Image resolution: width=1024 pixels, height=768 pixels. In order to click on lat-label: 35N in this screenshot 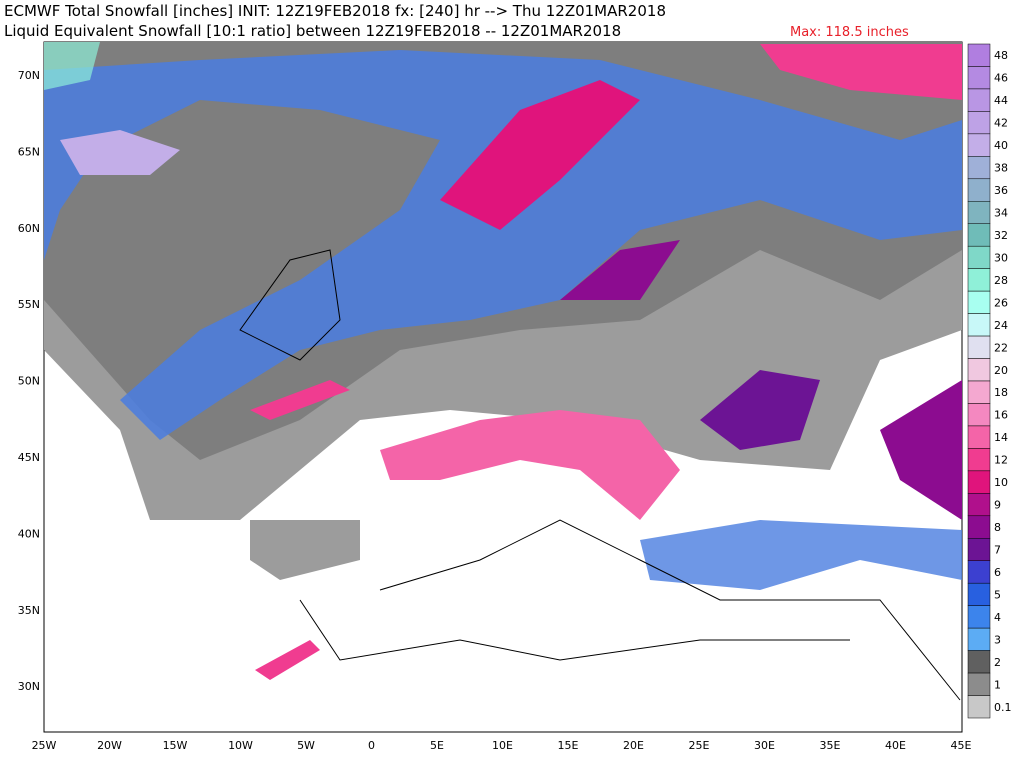, I will do `click(29, 610)`.